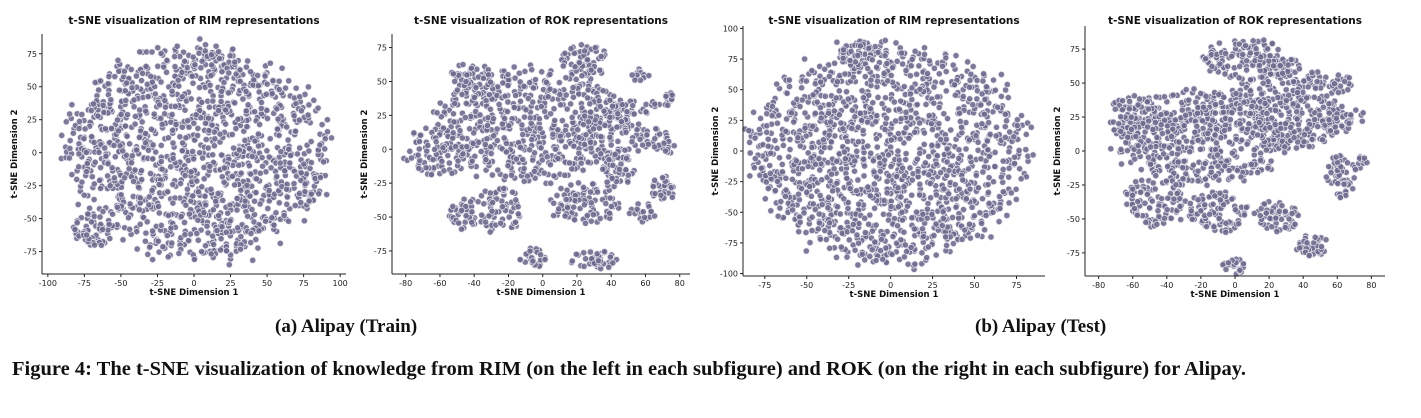 This screenshot has width=1421, height=418. What do you see at coordinates (15, 153) in the screenshot?
I see `y-axis-label: t-SNE Dimension 2` at bounding box center [15, 153].